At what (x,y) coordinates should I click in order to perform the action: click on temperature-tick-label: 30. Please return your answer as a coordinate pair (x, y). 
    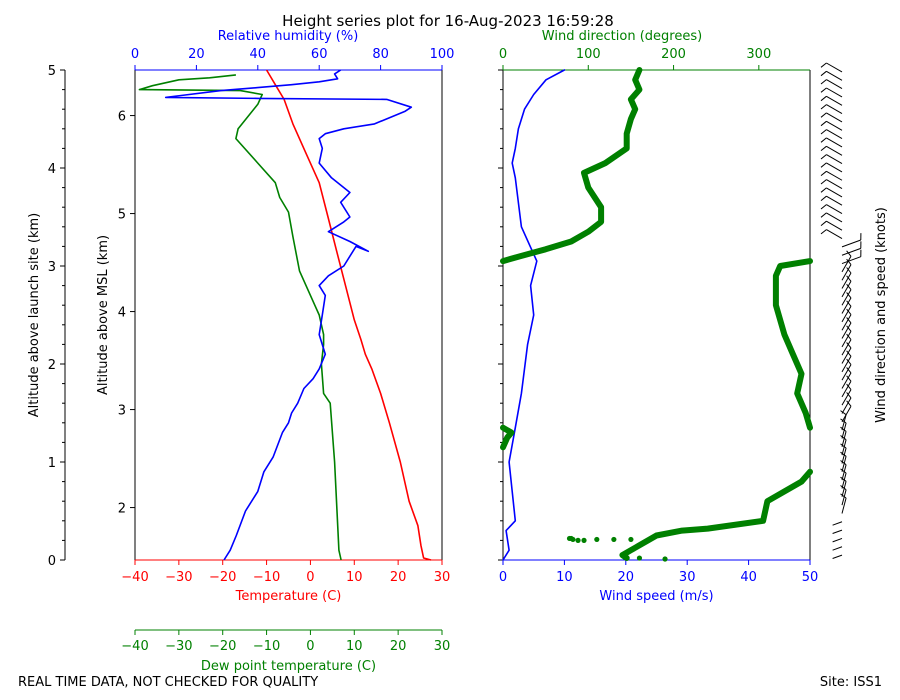
    Looking at the image, I should click on (442, 577).